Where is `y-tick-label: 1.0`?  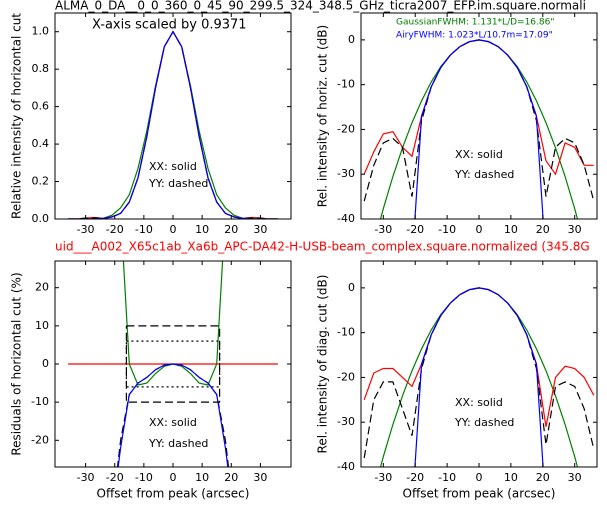 y-tick-label: 1.0 is located at coordinates (41, 31).